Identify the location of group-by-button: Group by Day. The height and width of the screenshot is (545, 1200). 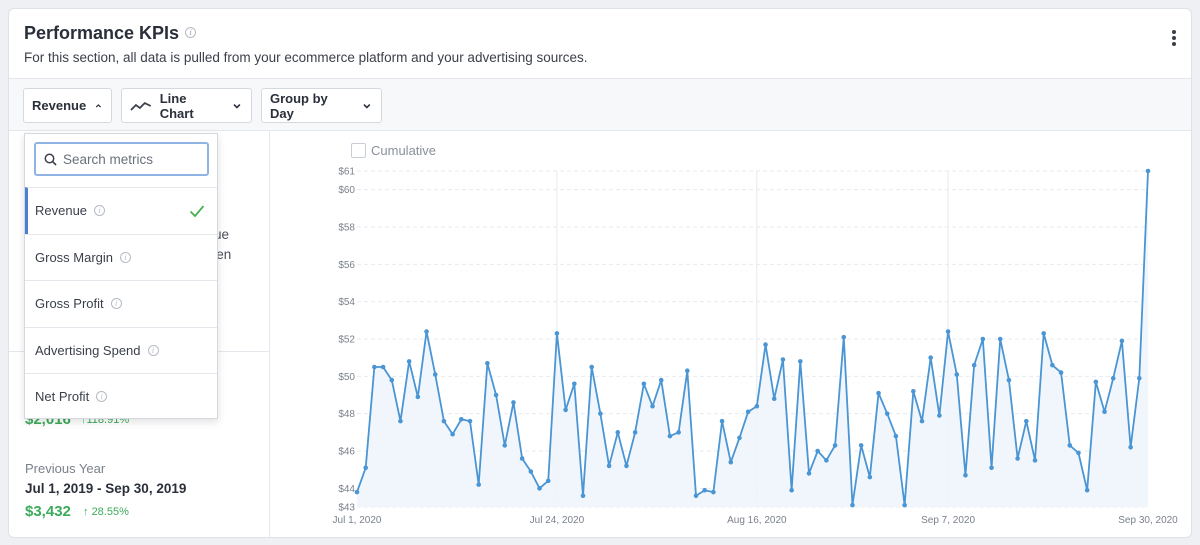
(321, 105).